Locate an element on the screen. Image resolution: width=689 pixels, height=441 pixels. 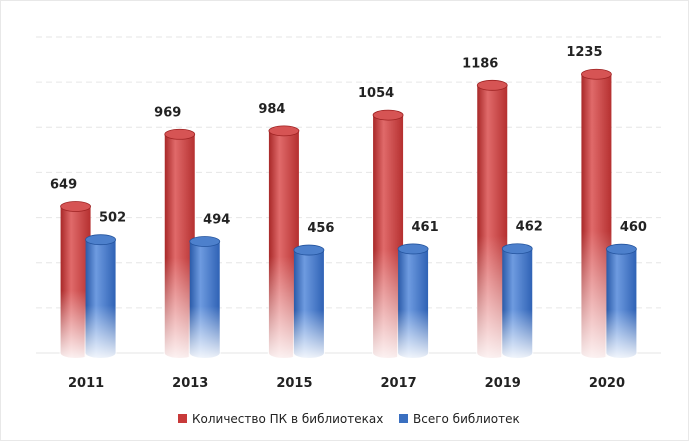
x-tick-2020: 2020 is located at coordinates (607, 383).